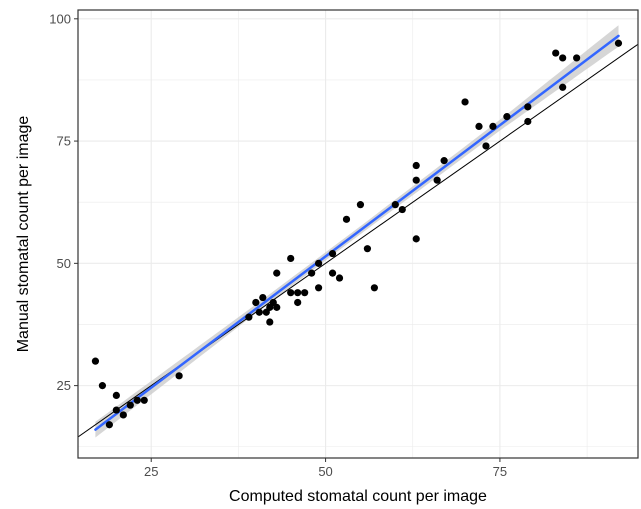 The image size is (641, 509). I want to click on y-axis: 25 50 75 100, so click(63, 202).